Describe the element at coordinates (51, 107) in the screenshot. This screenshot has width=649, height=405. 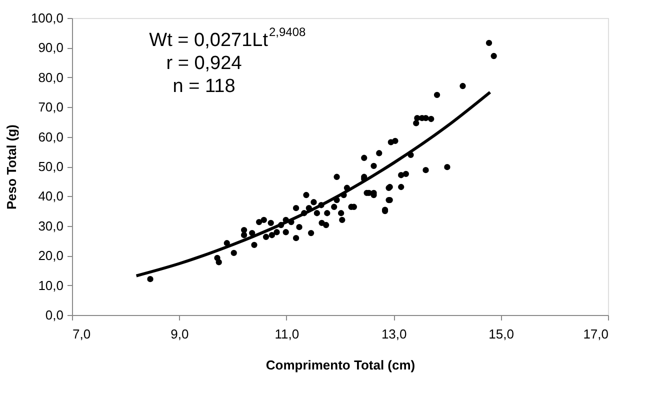
I see `y-tick-label: 70,0` at that location.